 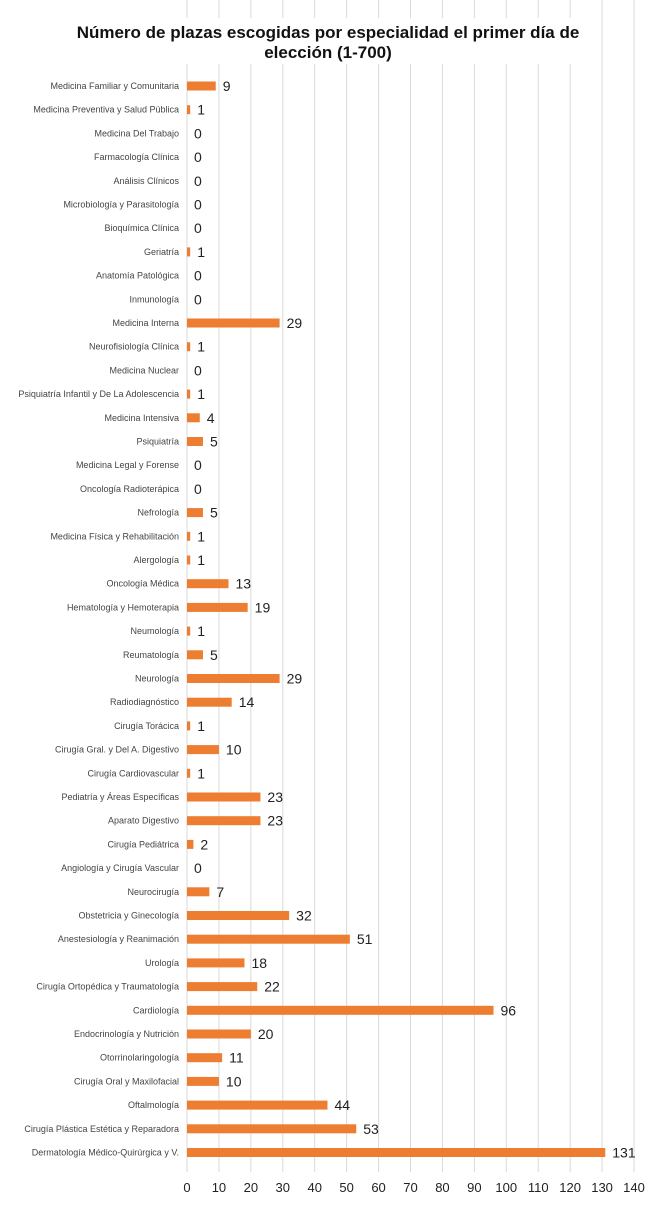 What do you see at coordinates (105, 1153) in the screenshot?
I see `category-label: Dermatología Médico-Quirúrgica y V.` at bounding box center [105, 1153].